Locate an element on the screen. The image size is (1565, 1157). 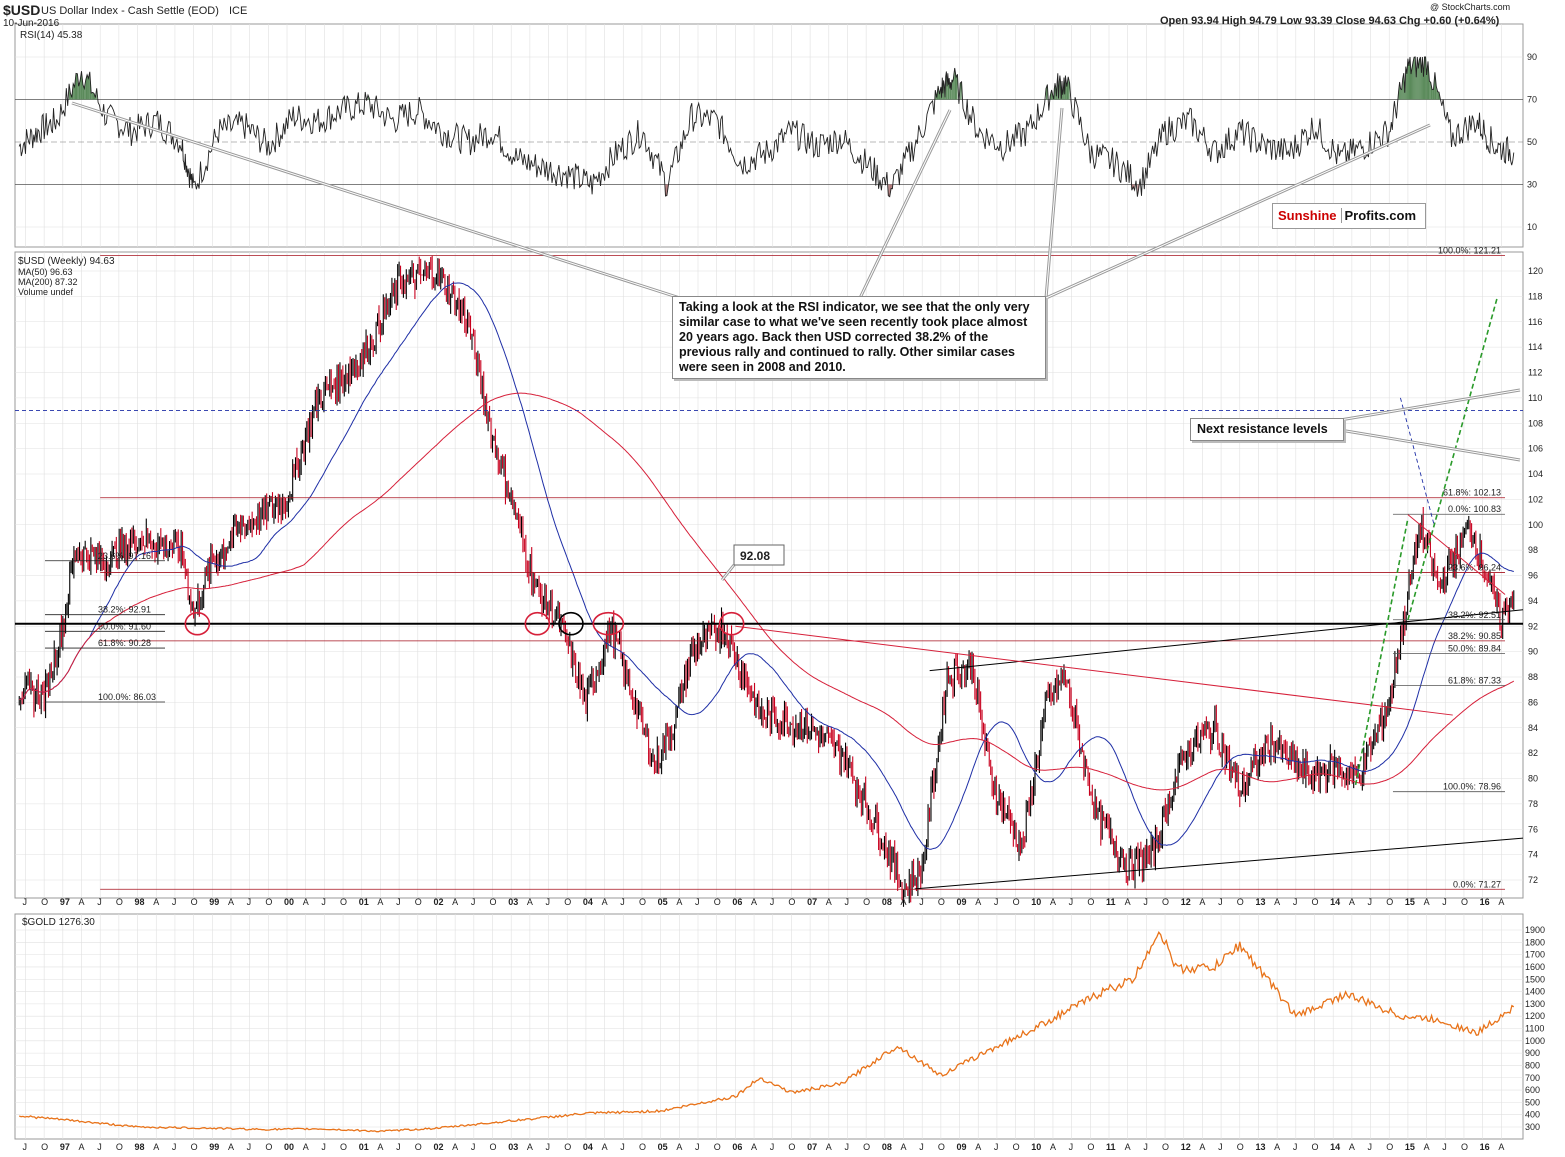
gold-tick-label: 1500 is located at coordinates (1535, 979).